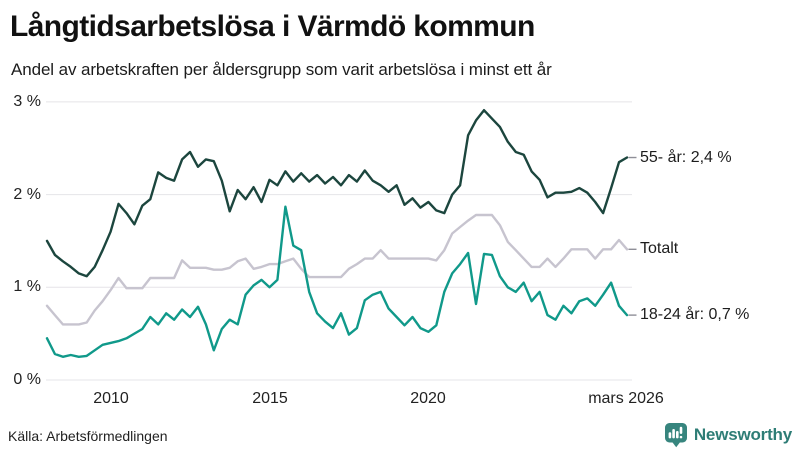 The image size is (800, 450). What do you see at coordinates (686, 157) in the screenshot?
I see `series-label-55plus: 55- år: 2,4 %` at bounding box center [686, 157].